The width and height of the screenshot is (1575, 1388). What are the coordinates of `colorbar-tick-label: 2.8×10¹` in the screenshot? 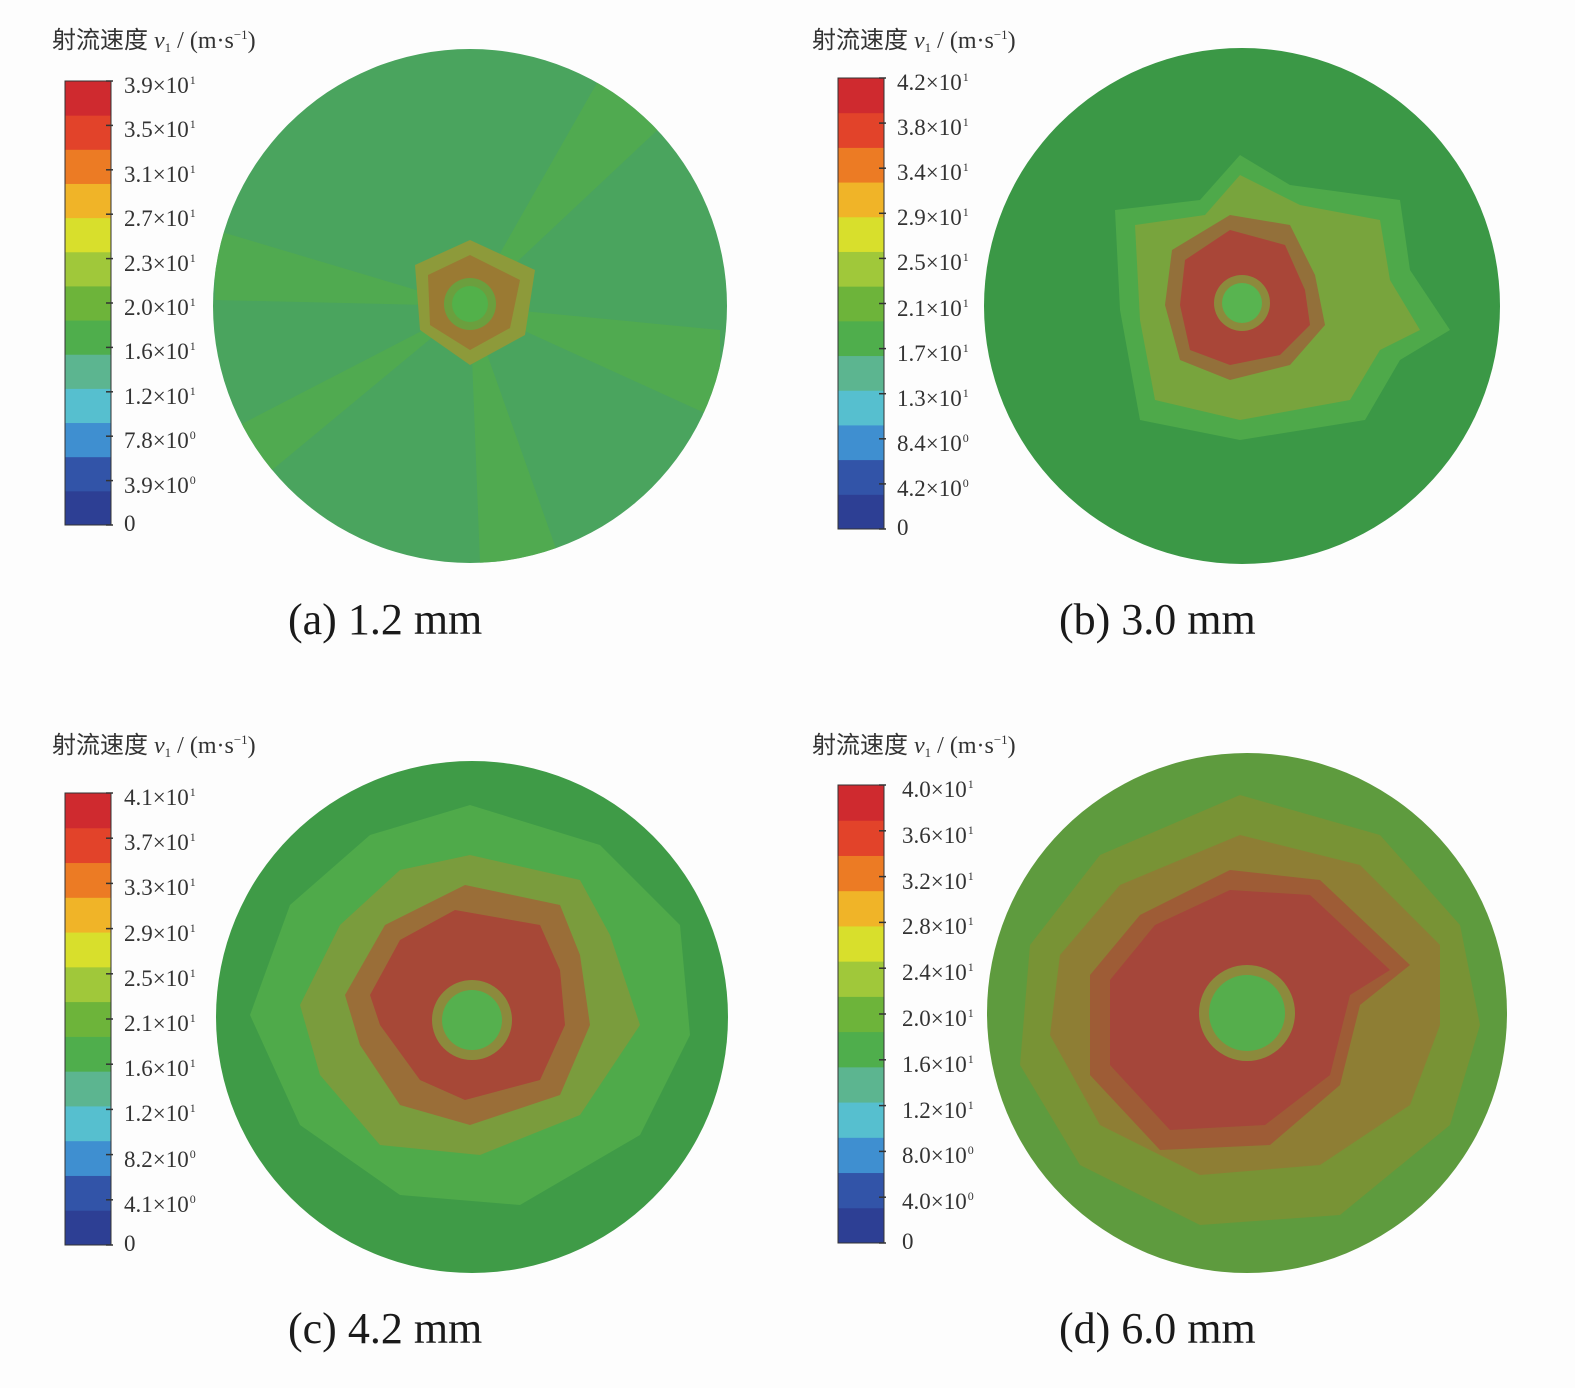 It's located at (938, 927).